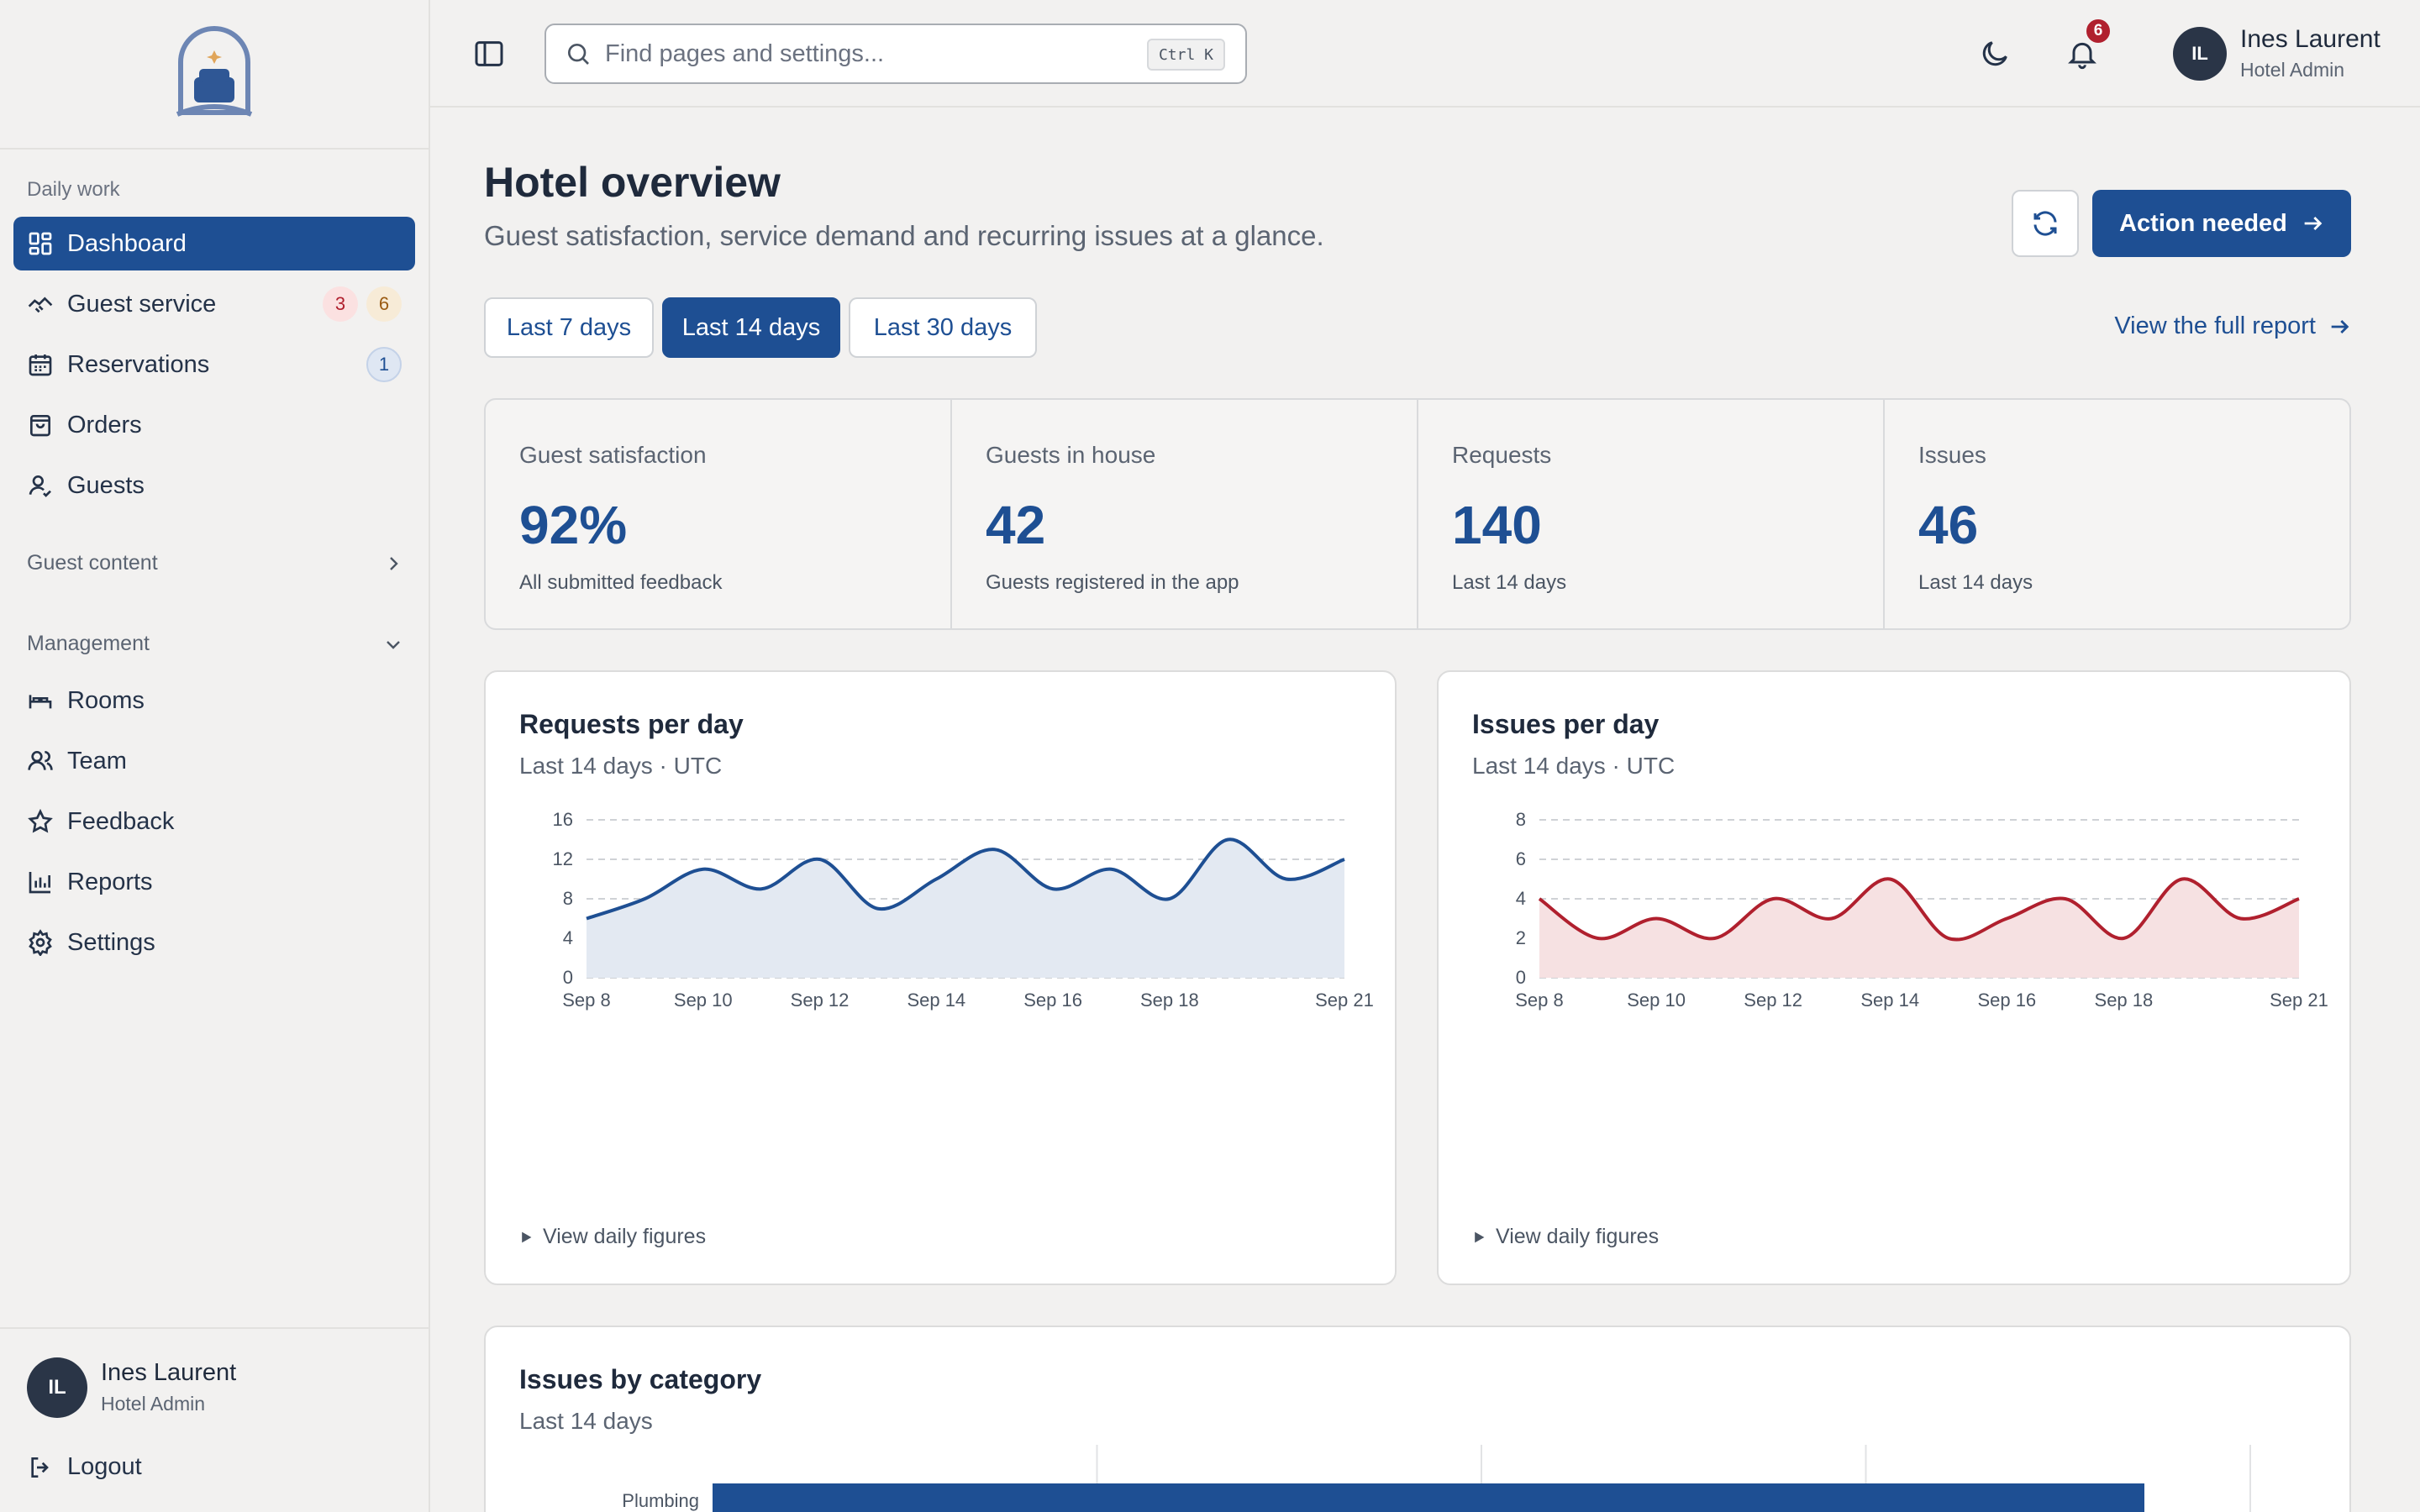 The height and width of the screenshot is (1512, 2420). I want to click on x-tick-label: Sep 16, so click(2006, 1000).